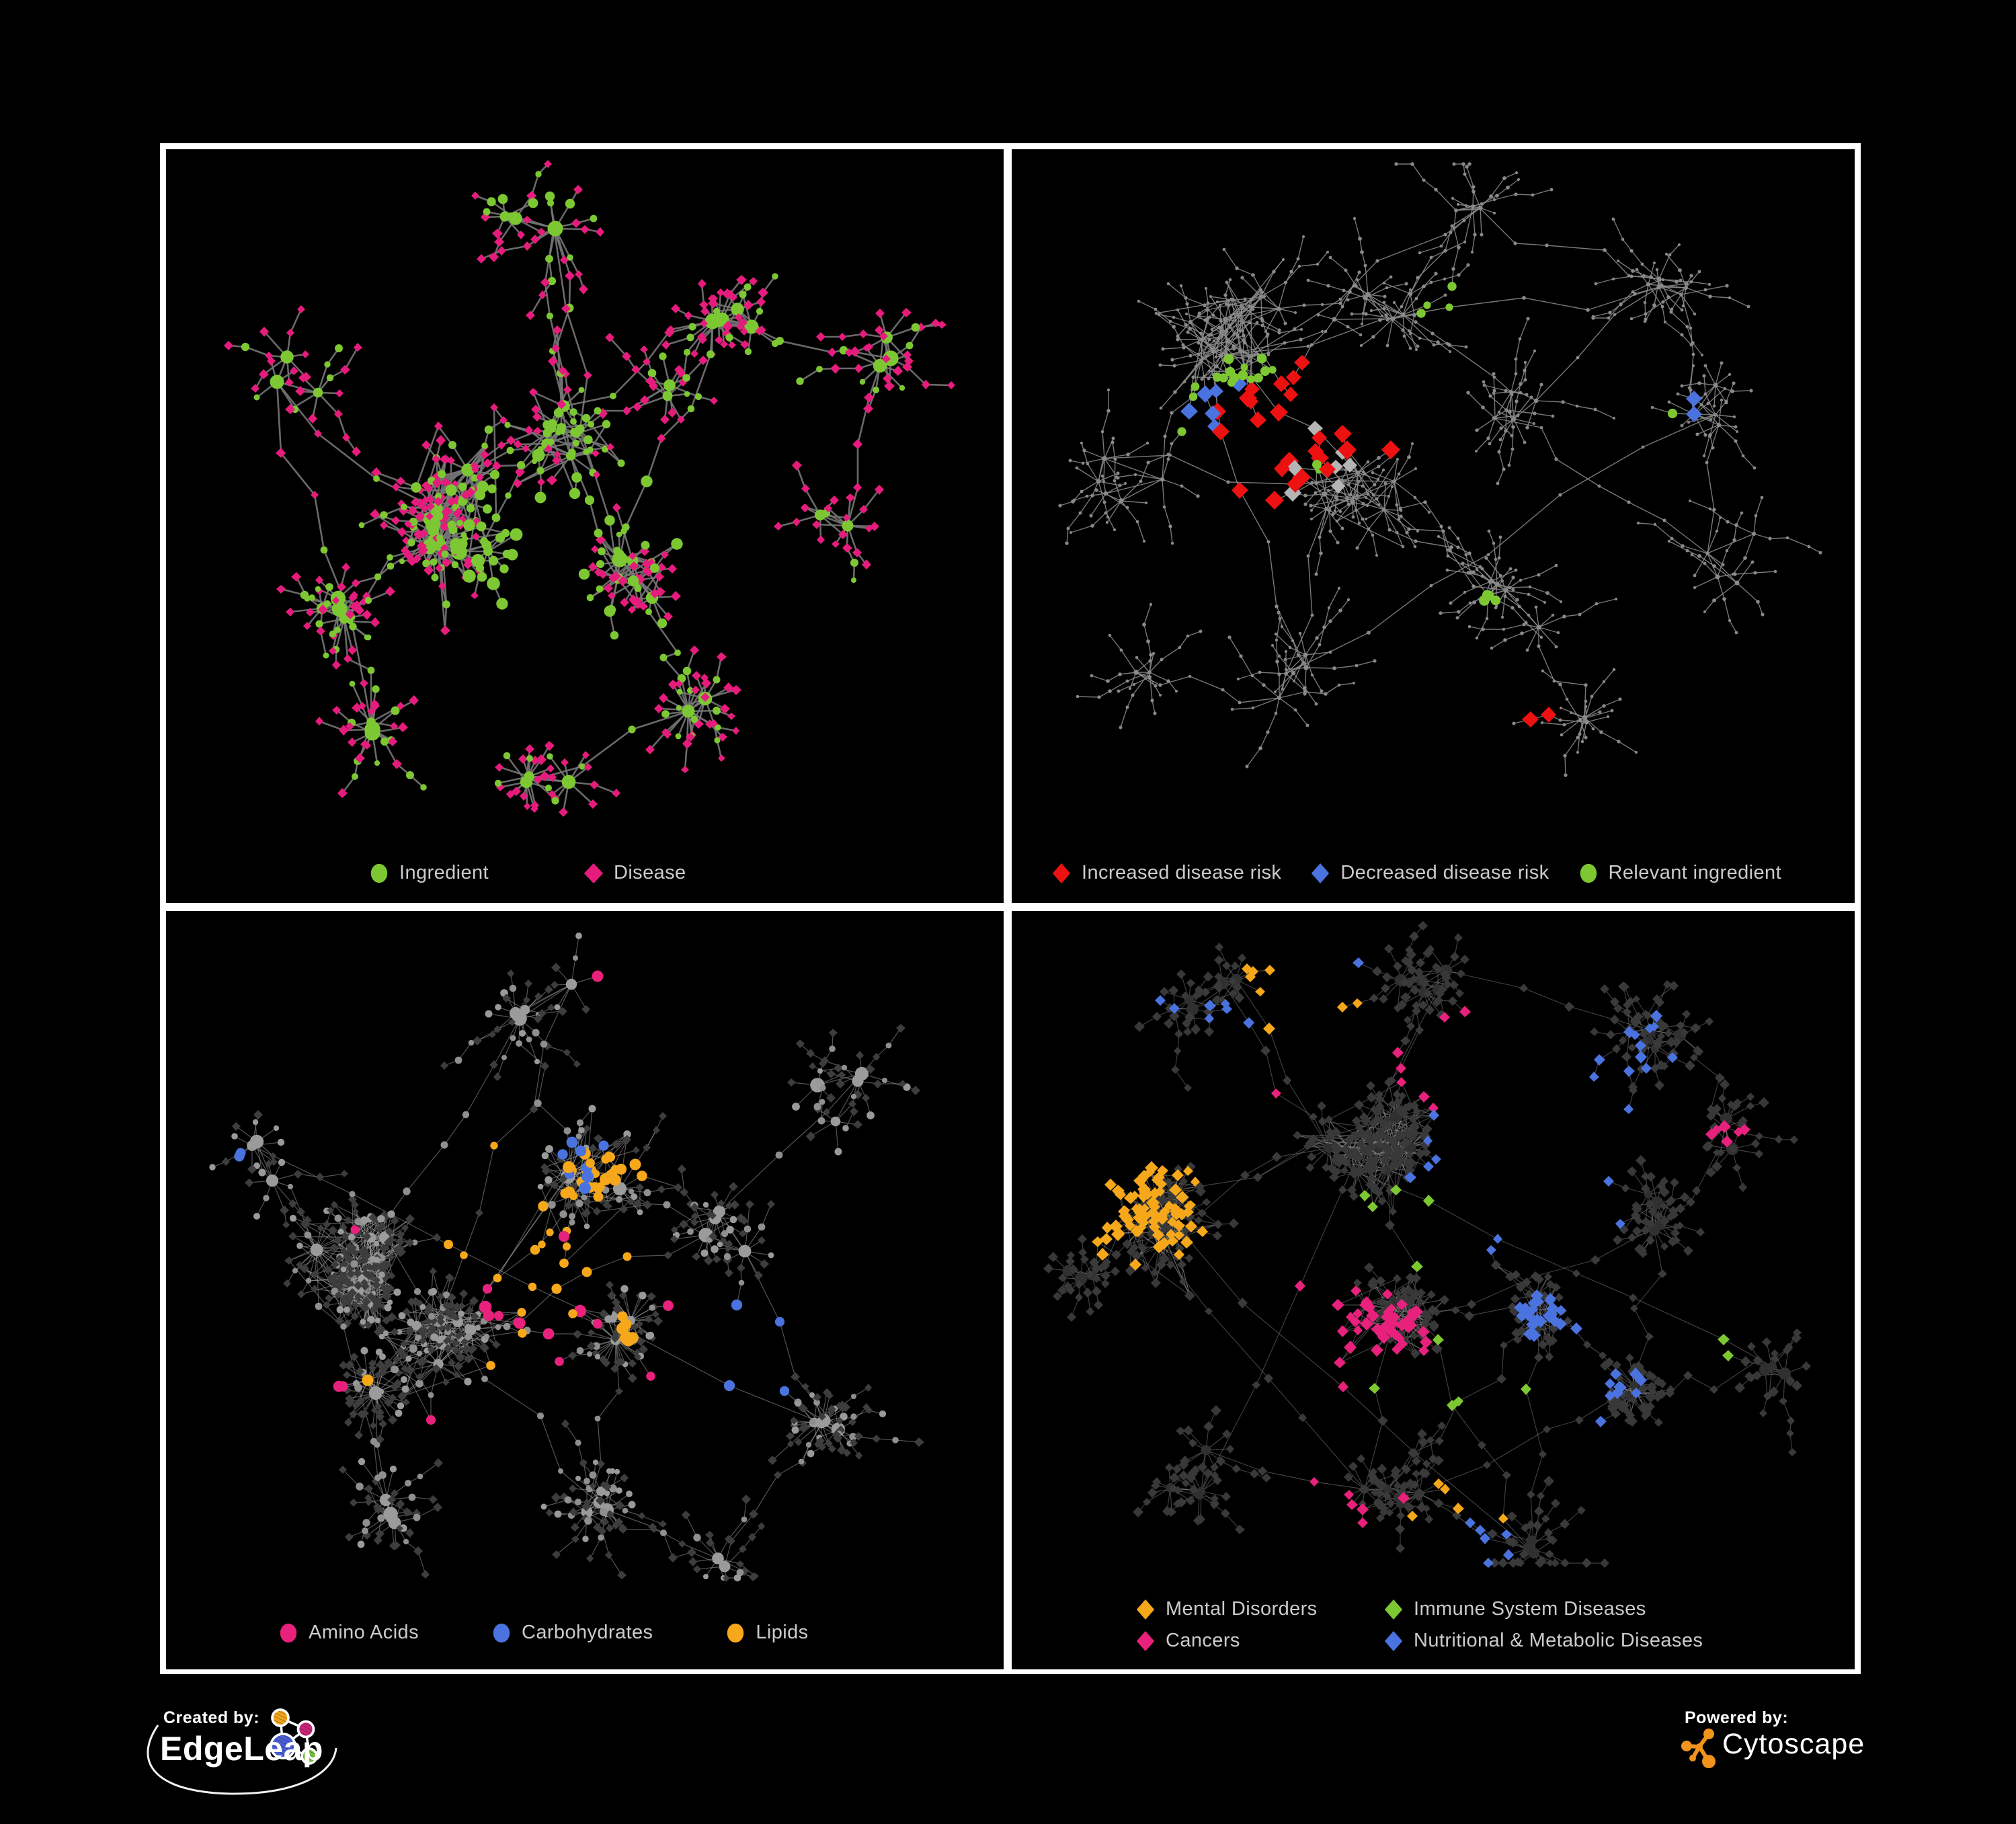 Image resolution: width=2016 pixels, height=1824 pixels. I want to click on legend-item-lipids: Lipids, so click(766, 1633).